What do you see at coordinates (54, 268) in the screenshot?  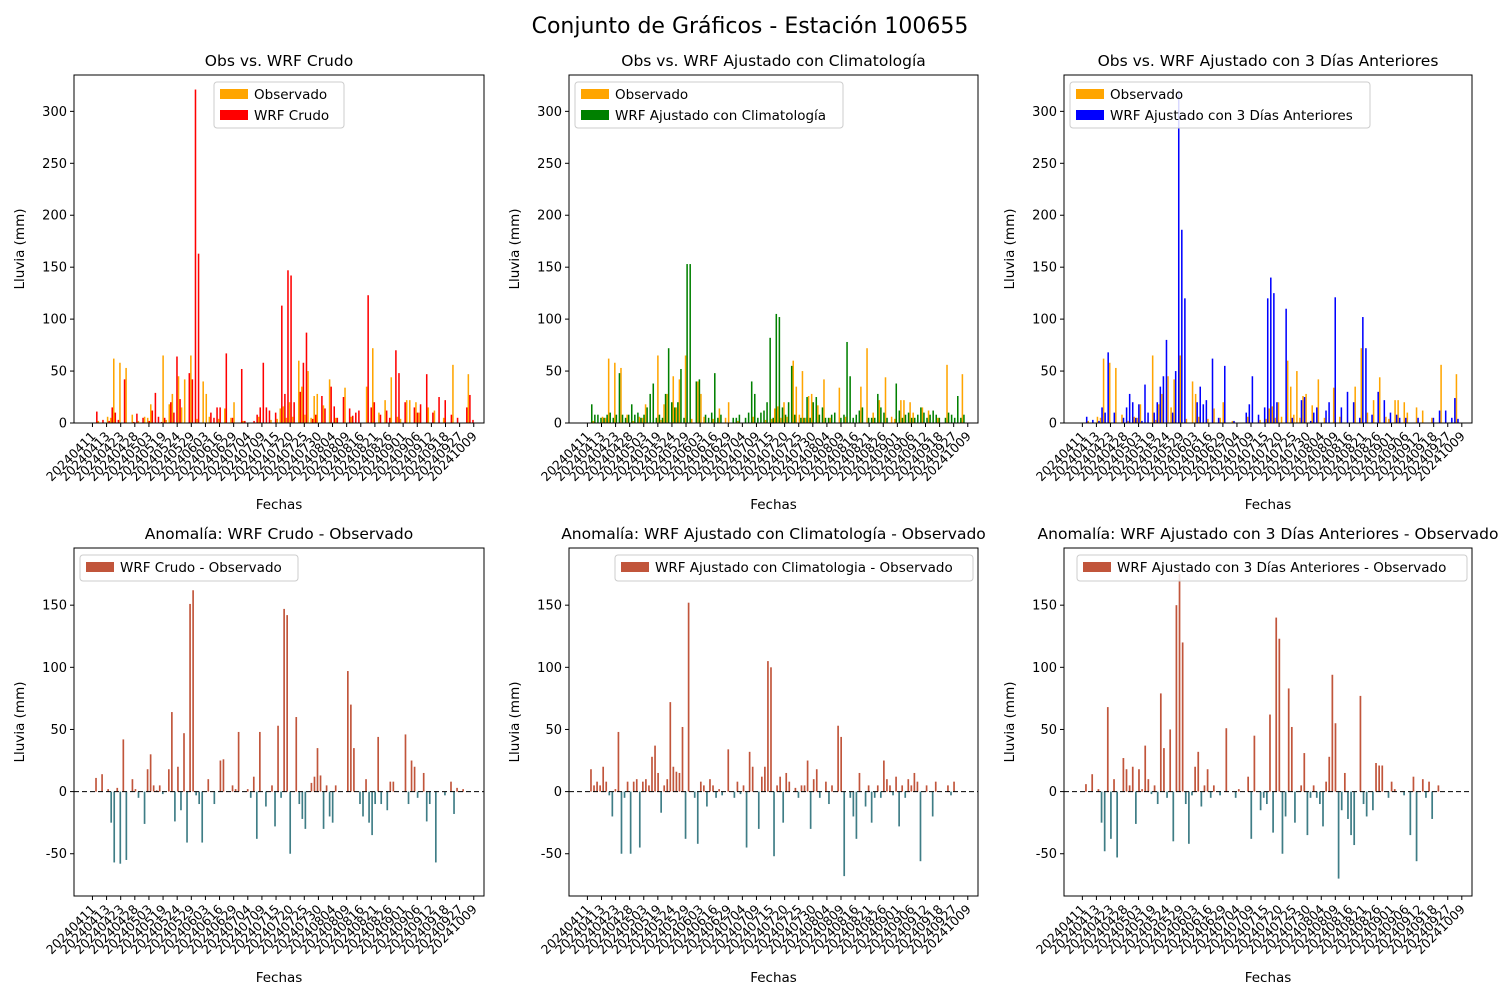 I see `y-tick-label: 150` at bounding box center [54, 268].